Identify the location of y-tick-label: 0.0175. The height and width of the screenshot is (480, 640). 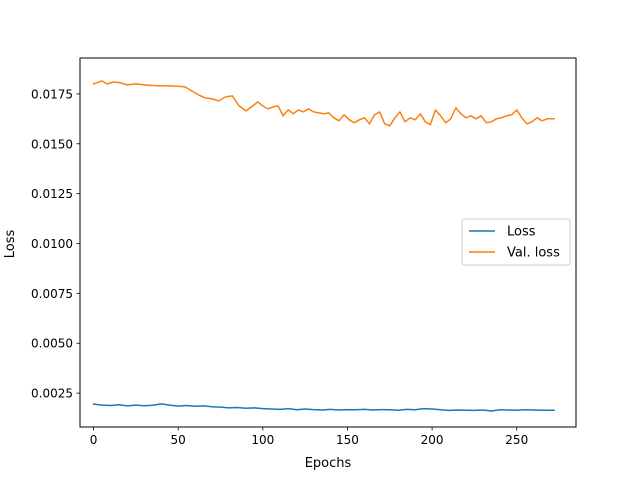
(52, 94).